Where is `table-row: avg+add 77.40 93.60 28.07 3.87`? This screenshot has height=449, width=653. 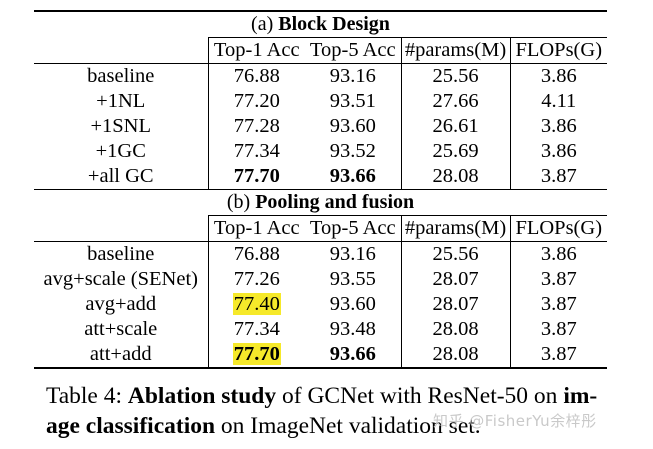
table-row: avg+add 77.40 93.60 28.07 3.87 is located at coordinates (320, 304).